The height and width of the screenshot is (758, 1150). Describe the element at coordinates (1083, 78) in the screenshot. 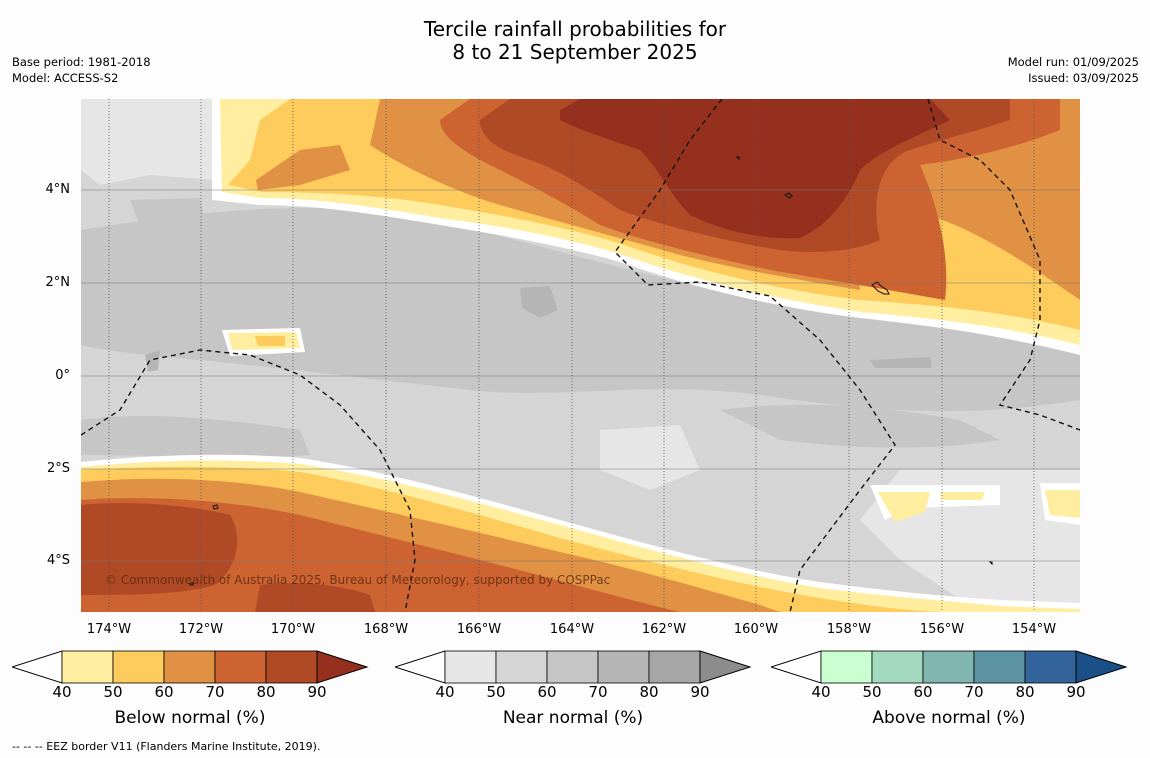

I see `issued-text: Issued: 03/09/2025` at that location.